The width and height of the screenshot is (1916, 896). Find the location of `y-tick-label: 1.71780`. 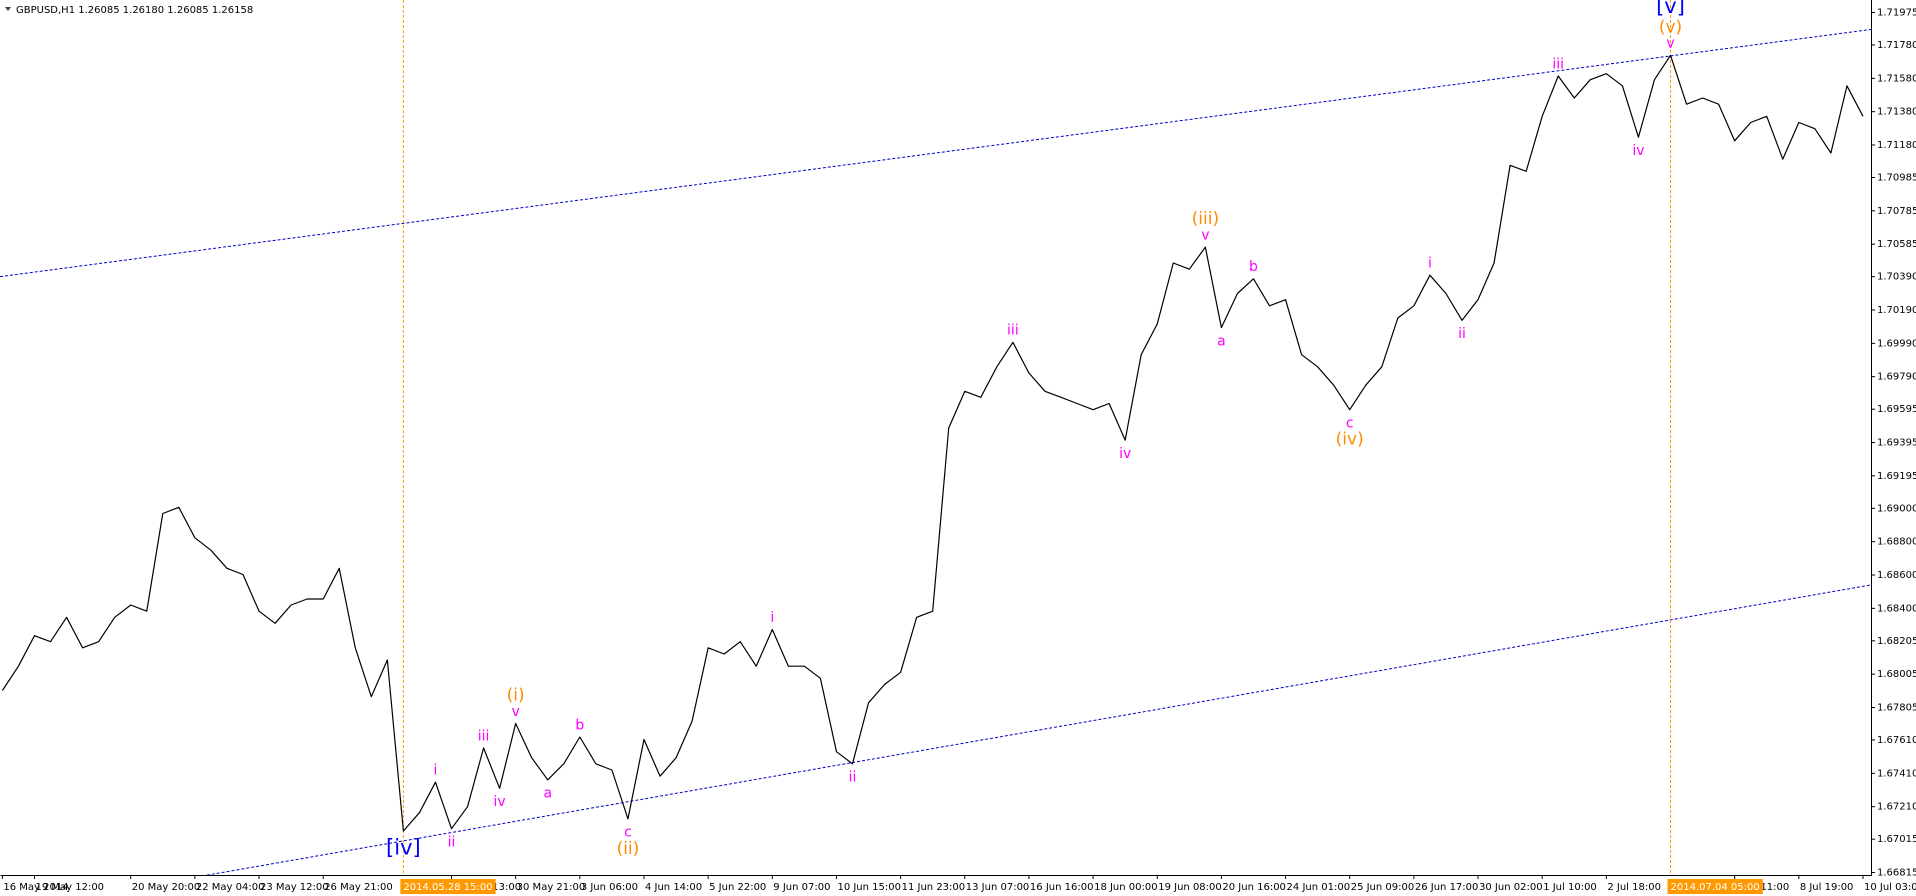

y-tick-label: 1.71780 is located at coordinates (1896, 45).